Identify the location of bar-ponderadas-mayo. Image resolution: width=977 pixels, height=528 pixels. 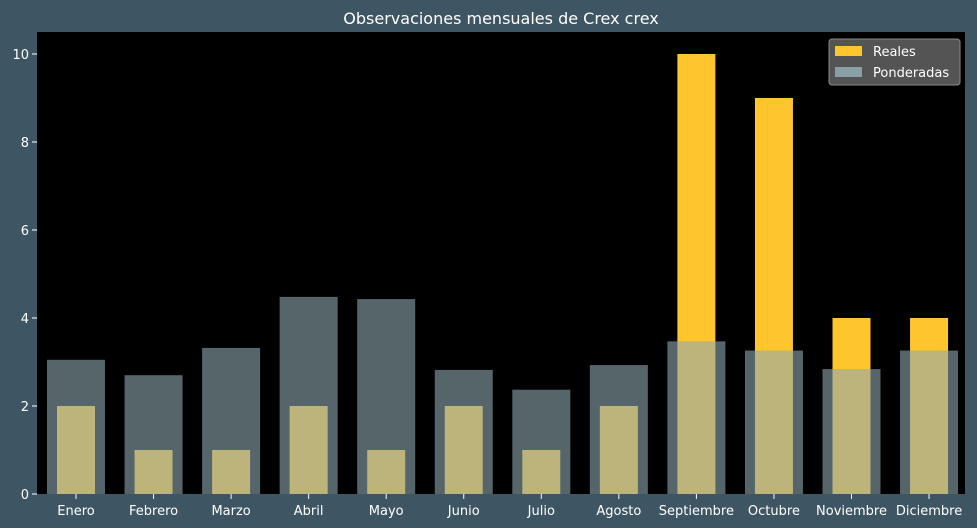
(386, 396).